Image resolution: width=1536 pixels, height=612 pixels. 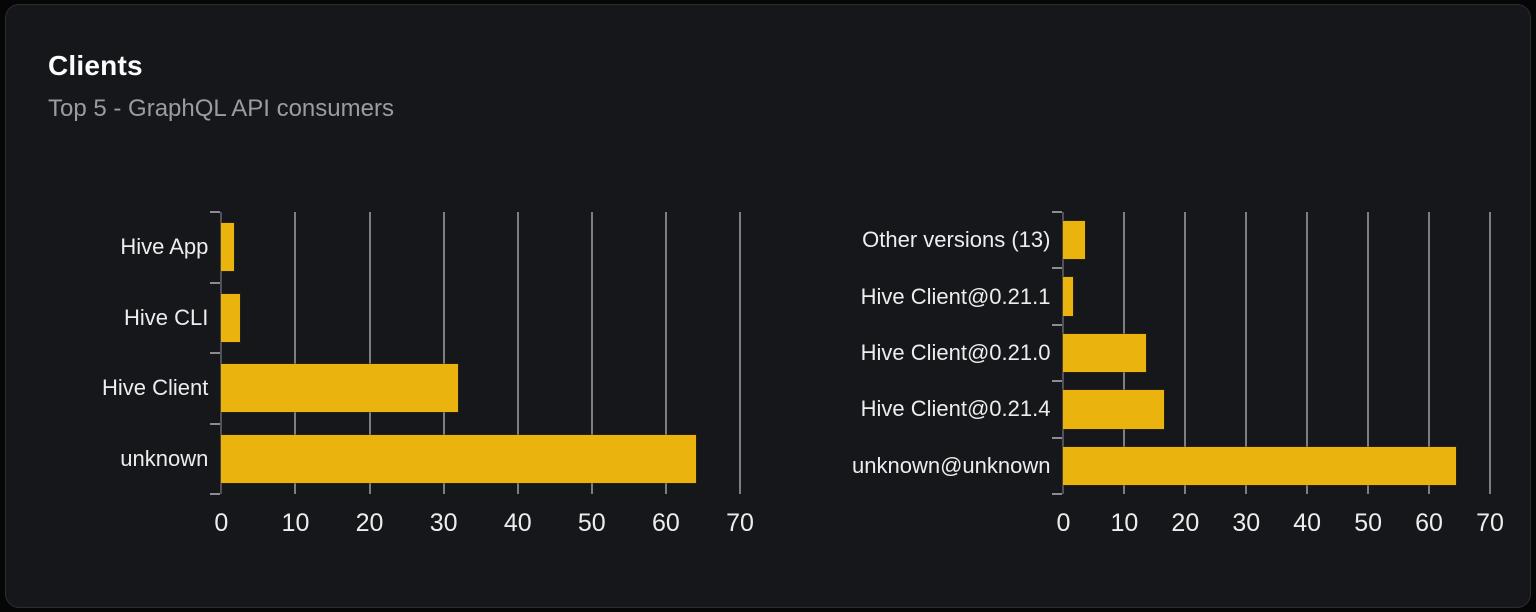 What do you see at coordinates (166, 317) in the screenshot?
I see `category-label: Hive CLI` at bounding box center [166, 317].